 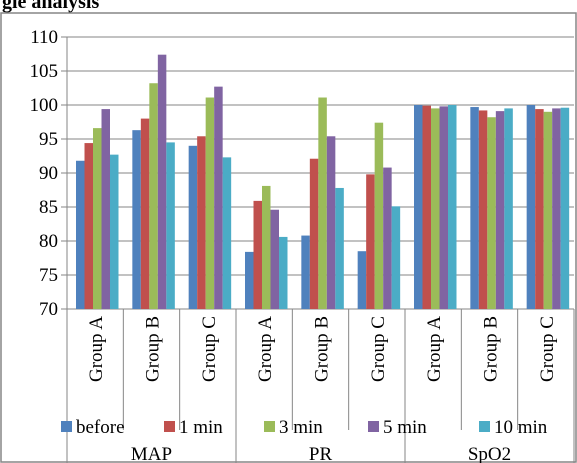 I want to click on legend: before 1 min 3 min 5 min 10 min, so click(x=304, y=427).